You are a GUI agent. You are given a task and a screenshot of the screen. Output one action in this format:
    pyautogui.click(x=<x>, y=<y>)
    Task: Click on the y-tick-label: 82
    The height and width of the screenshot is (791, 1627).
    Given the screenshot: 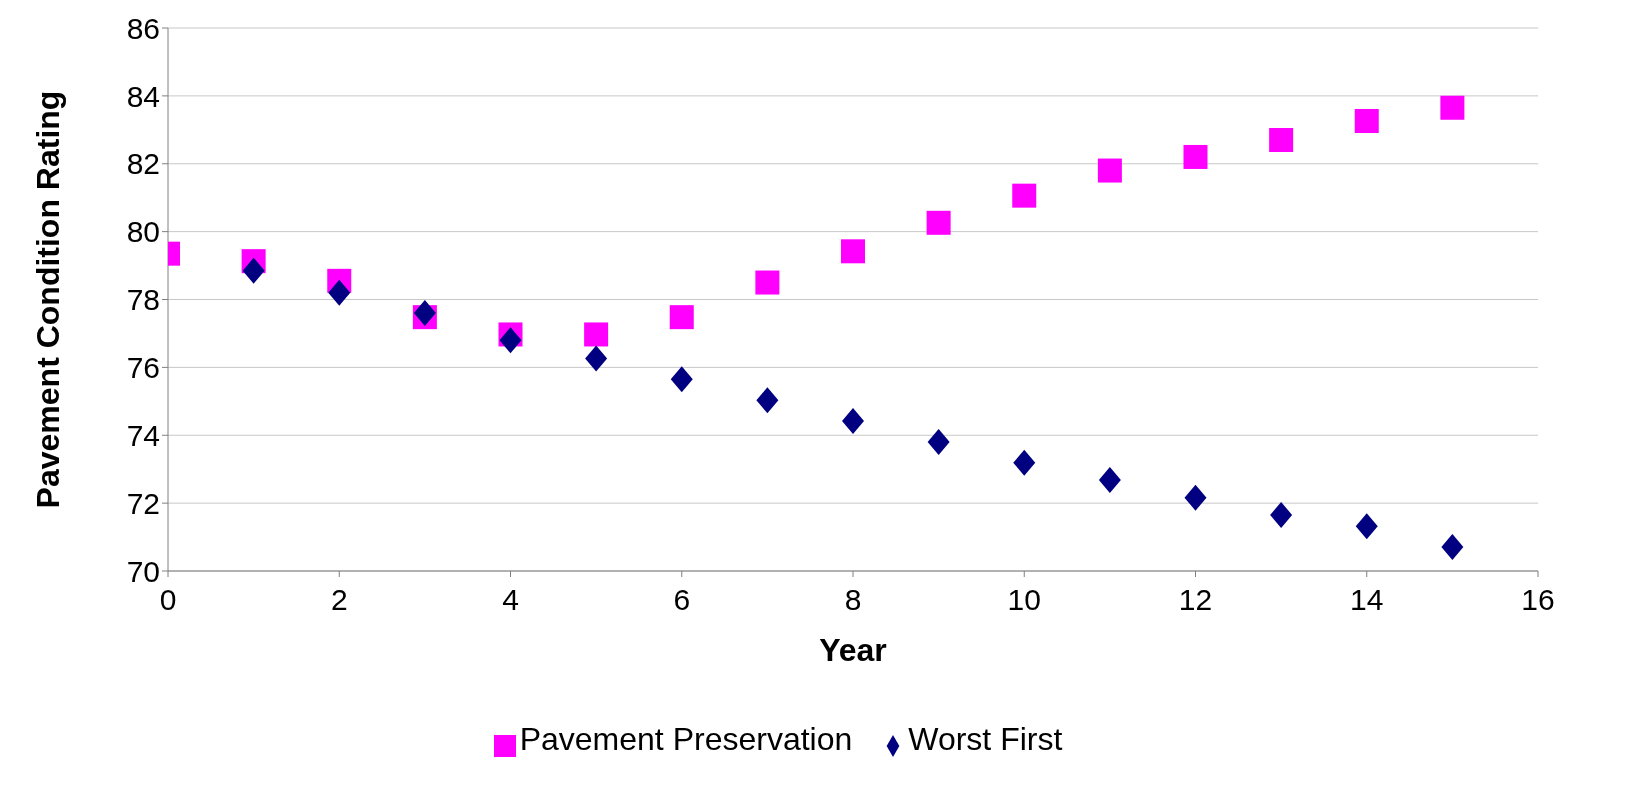 What is the action you would take?
    pyautogui.click(x=143, y=164)
    